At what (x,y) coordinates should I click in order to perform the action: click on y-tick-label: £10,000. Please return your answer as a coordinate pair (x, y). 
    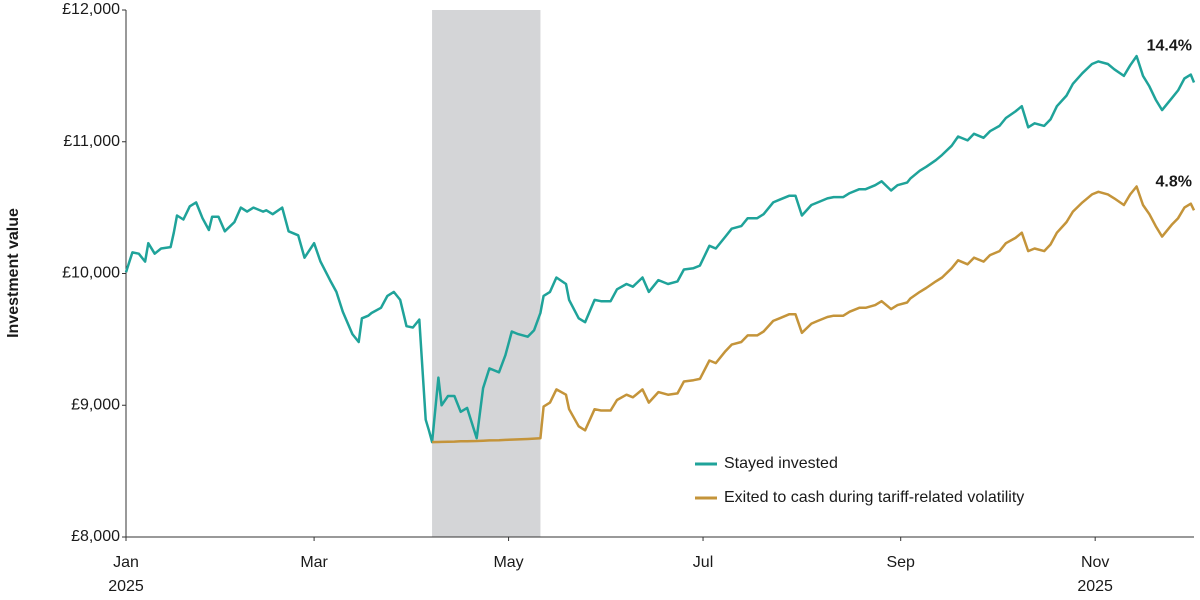
    Looking at the image, I should click on (91, 273).